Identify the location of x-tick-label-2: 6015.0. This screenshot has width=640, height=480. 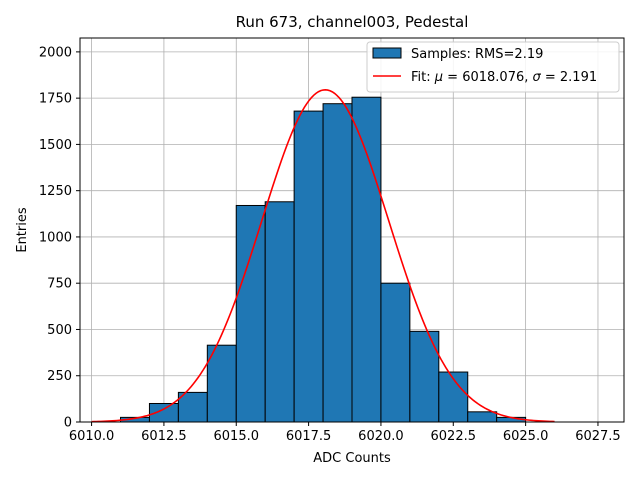
(237, 436).